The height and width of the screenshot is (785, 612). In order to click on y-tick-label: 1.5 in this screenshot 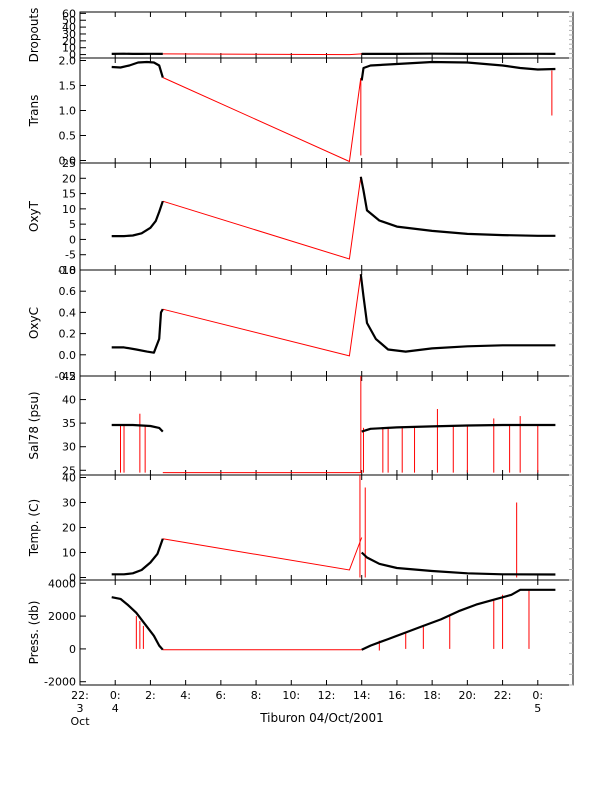, I will do `click(68, 86)`.